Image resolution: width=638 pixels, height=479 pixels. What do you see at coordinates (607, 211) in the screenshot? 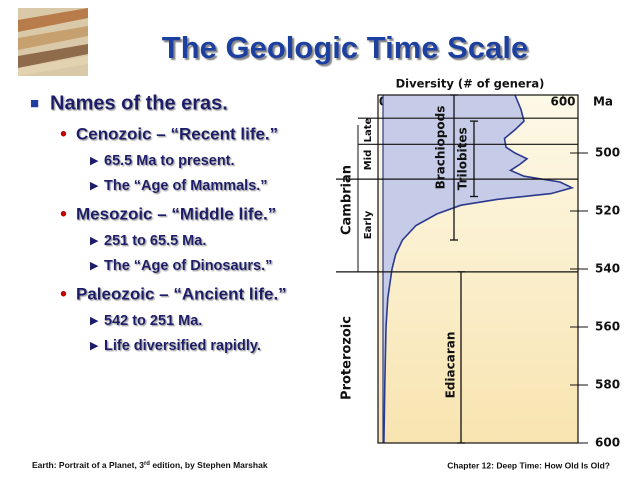
I see `y-tick-label: 520` at bounding box center [607, 211].